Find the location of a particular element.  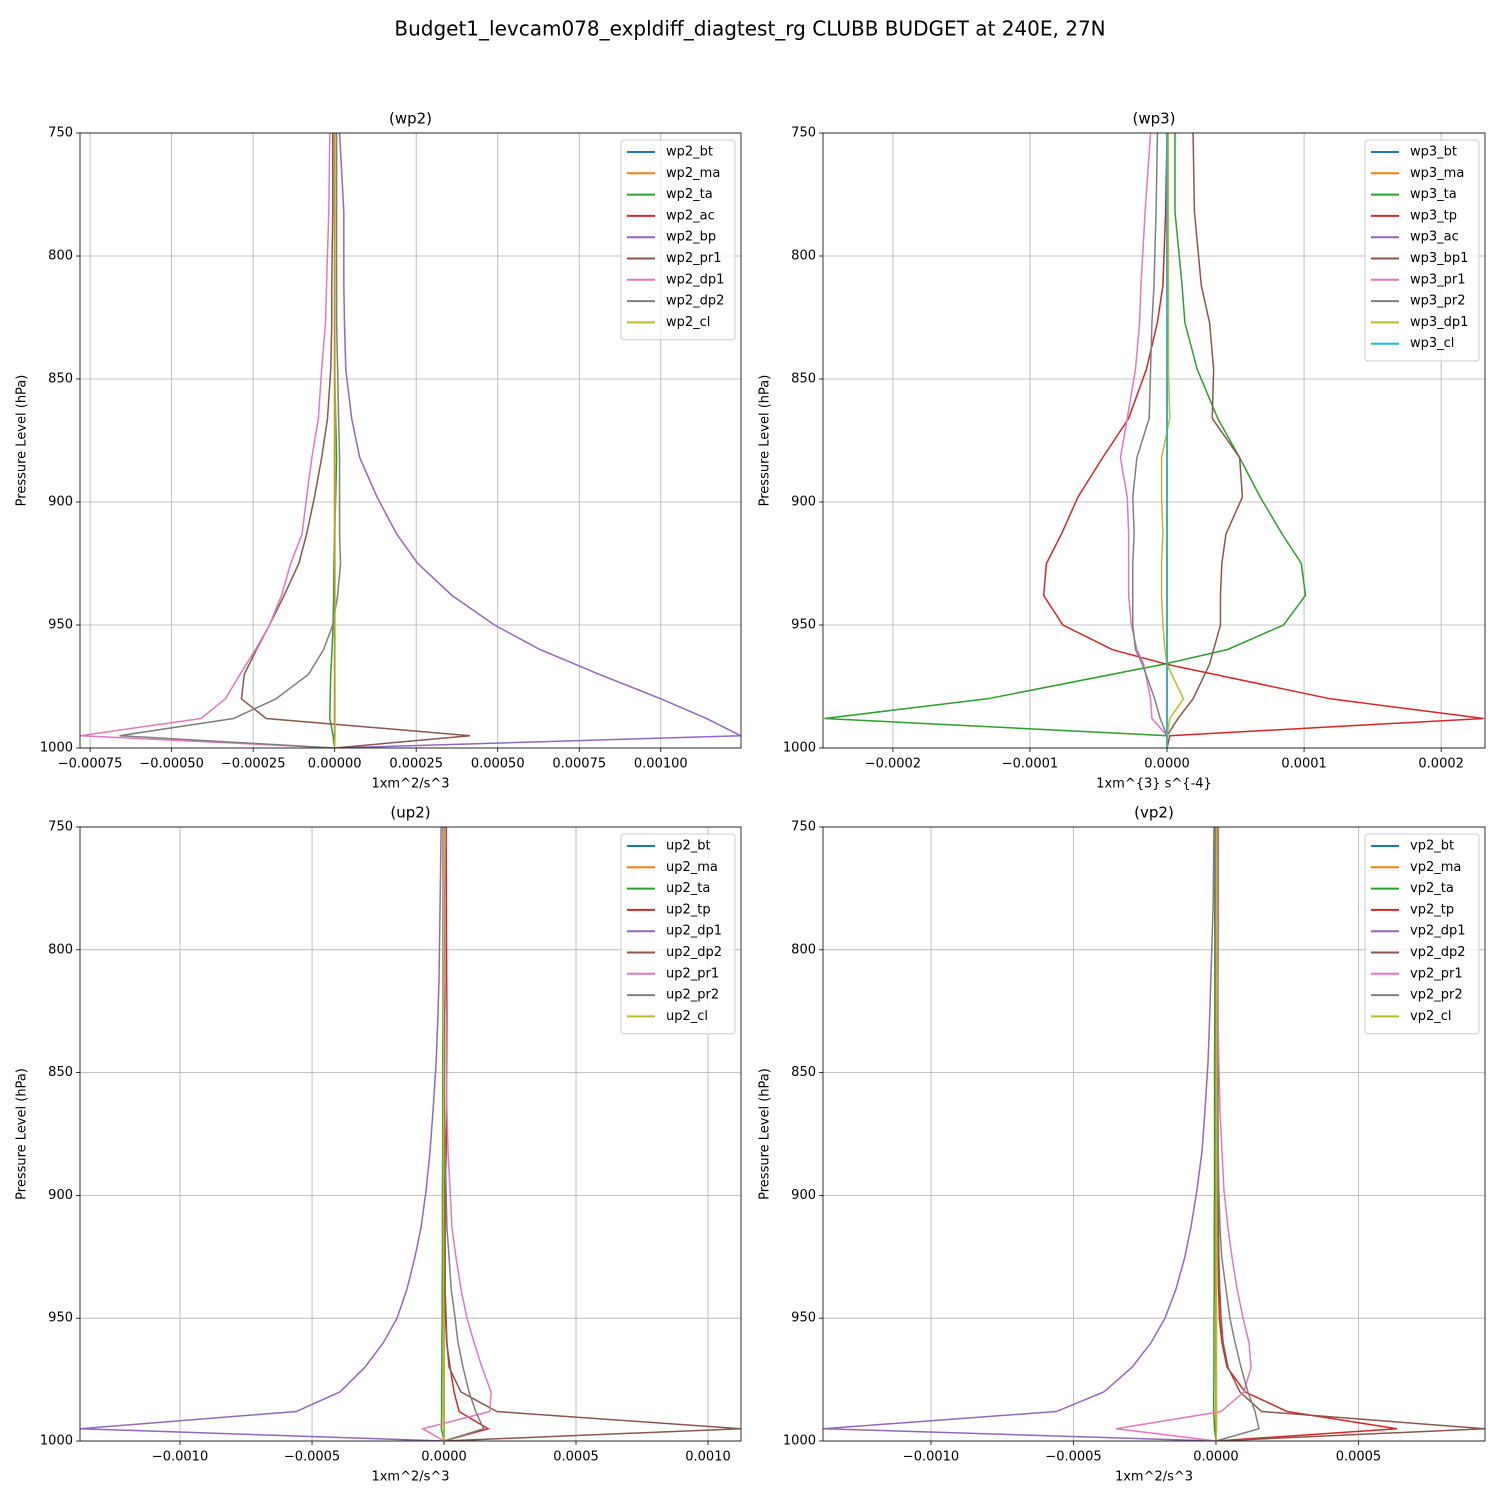

legend-label: wp2_bt is located at coordinates (689, 152).